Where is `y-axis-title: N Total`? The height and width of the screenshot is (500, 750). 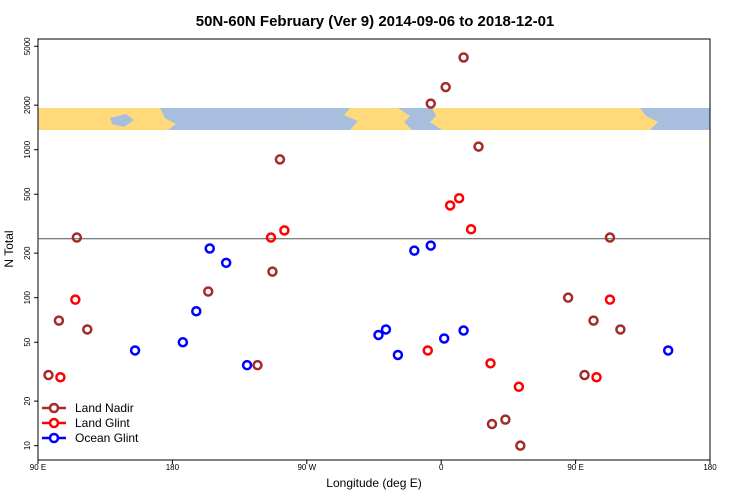 y-axis-title: N Total is located at coordinates (9, 248).